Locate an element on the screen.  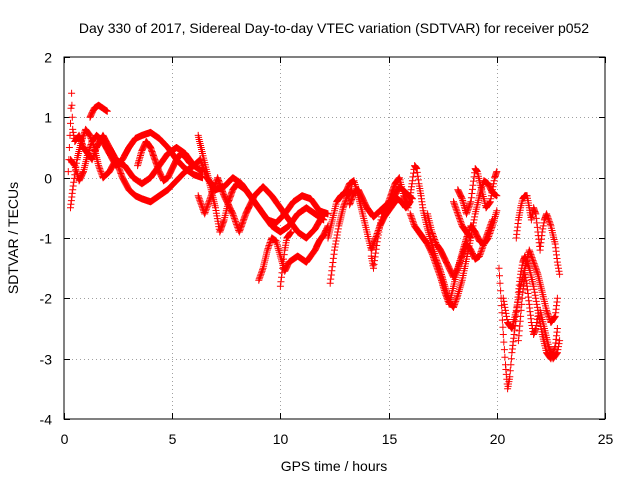
x-tick-label: 15 is located at coordinates (390, 439).